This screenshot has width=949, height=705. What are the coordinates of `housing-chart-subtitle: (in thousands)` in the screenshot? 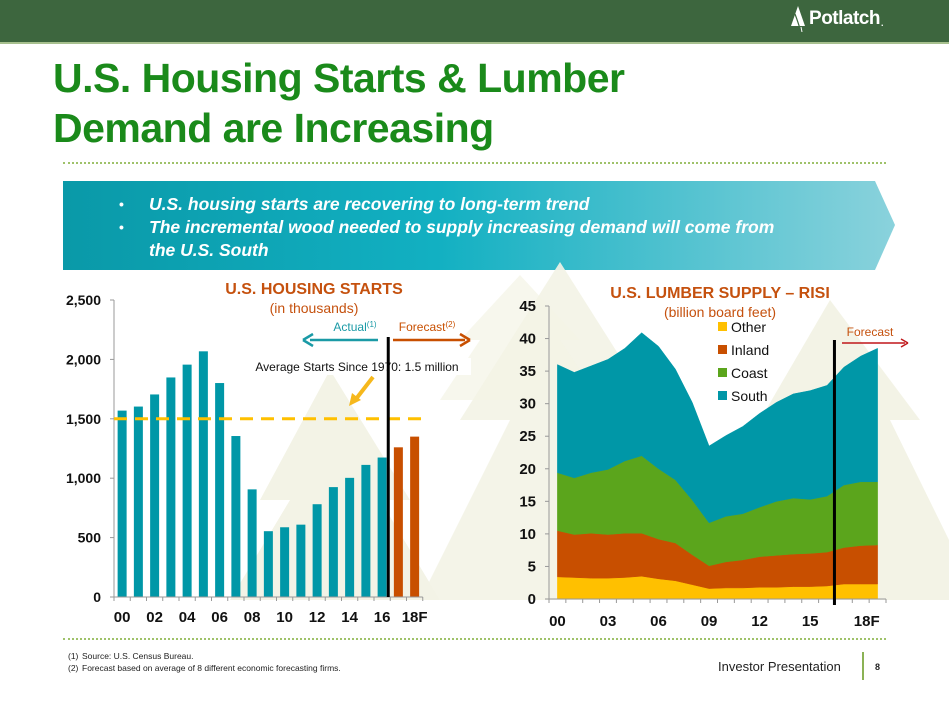 It's located at (314, 308).